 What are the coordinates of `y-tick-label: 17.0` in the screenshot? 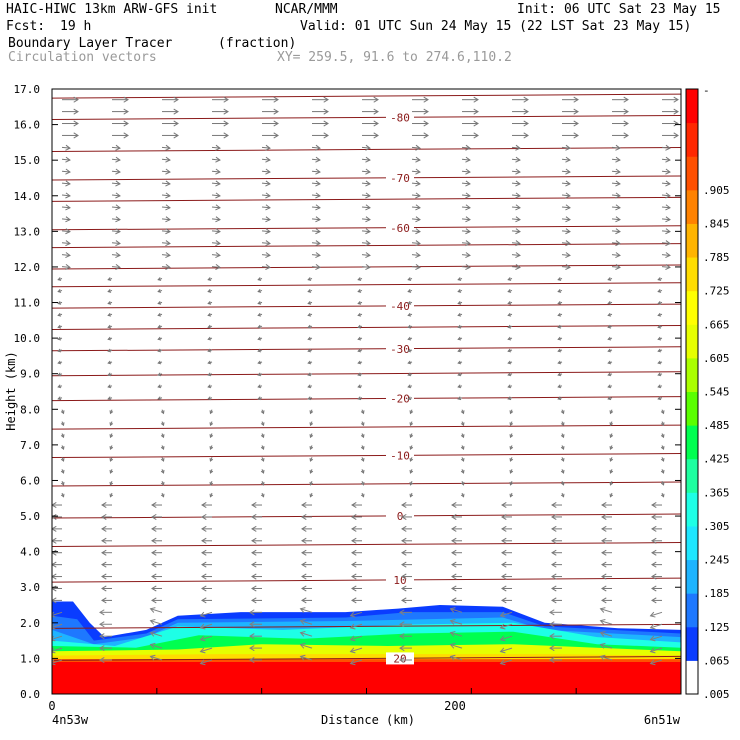 It's located at (27, 89).